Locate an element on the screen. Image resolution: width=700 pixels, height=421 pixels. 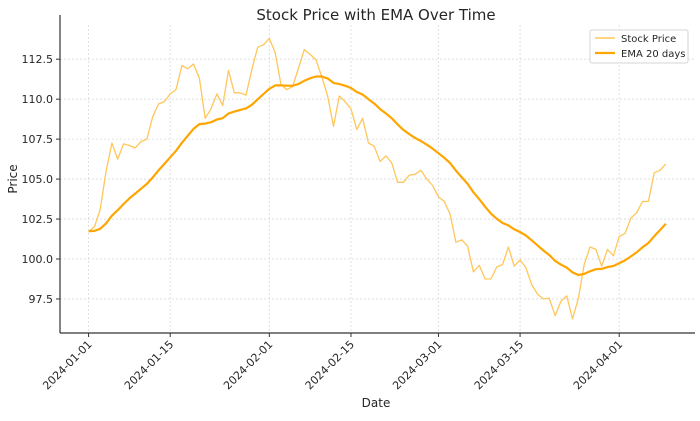
y-tick-label: 107.5 is located at coordinates (38, 139).